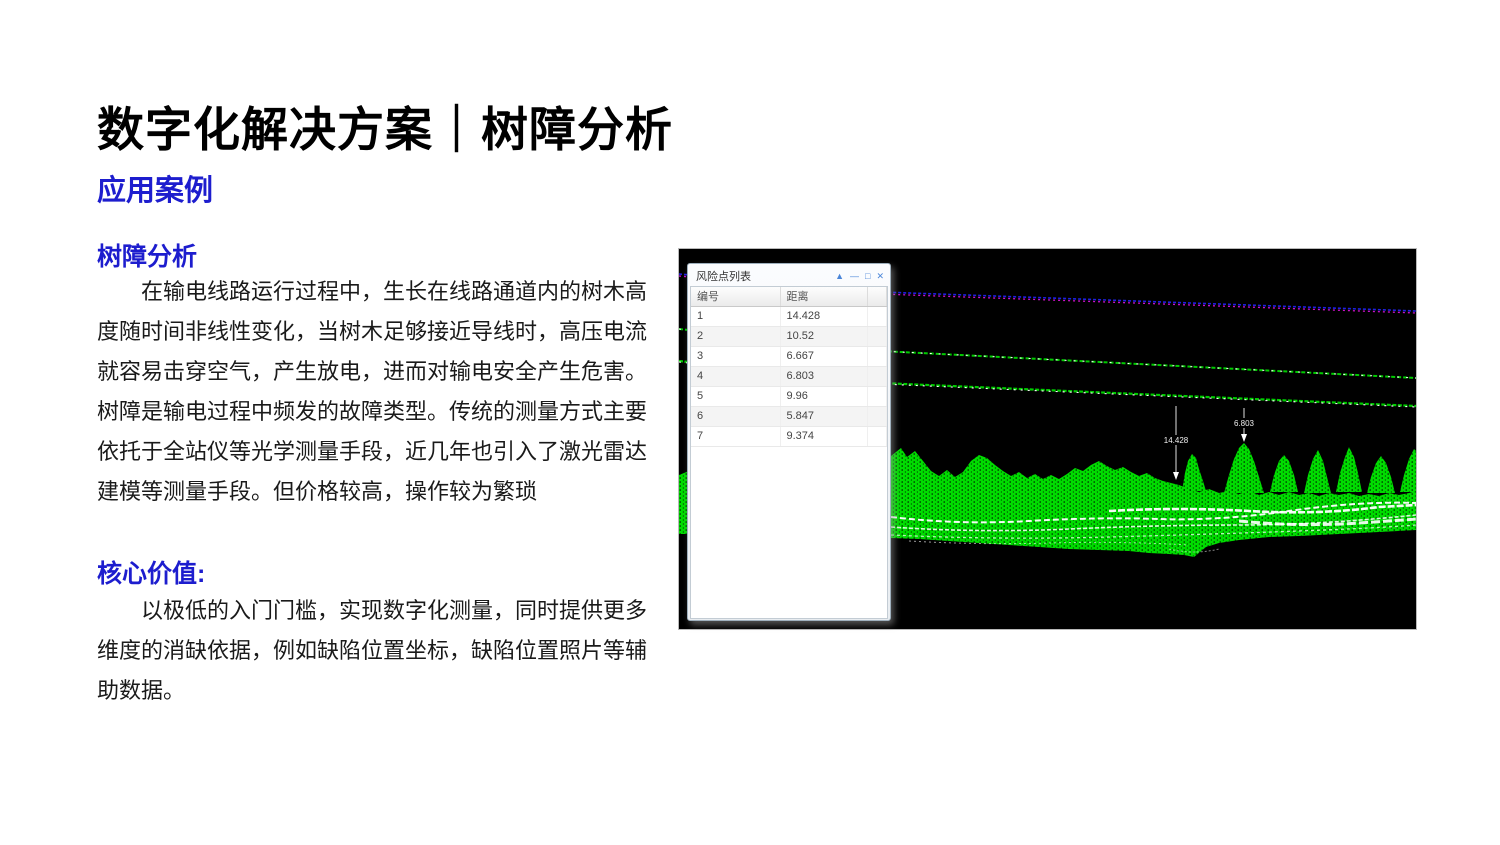  What do you see at coordinates (880, 275) in the screenshot?
I see `close-icon: ✕` at bounding box center [880, 275].